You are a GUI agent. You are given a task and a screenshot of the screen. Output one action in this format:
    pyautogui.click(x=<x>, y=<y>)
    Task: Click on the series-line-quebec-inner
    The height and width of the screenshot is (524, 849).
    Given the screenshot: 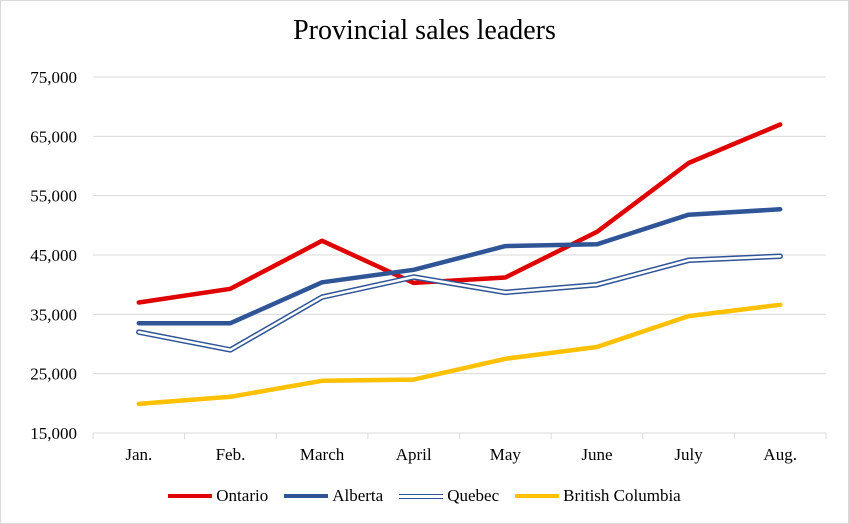 What is the action you would take?
    pyautogui.click(x=459, y=303)
    